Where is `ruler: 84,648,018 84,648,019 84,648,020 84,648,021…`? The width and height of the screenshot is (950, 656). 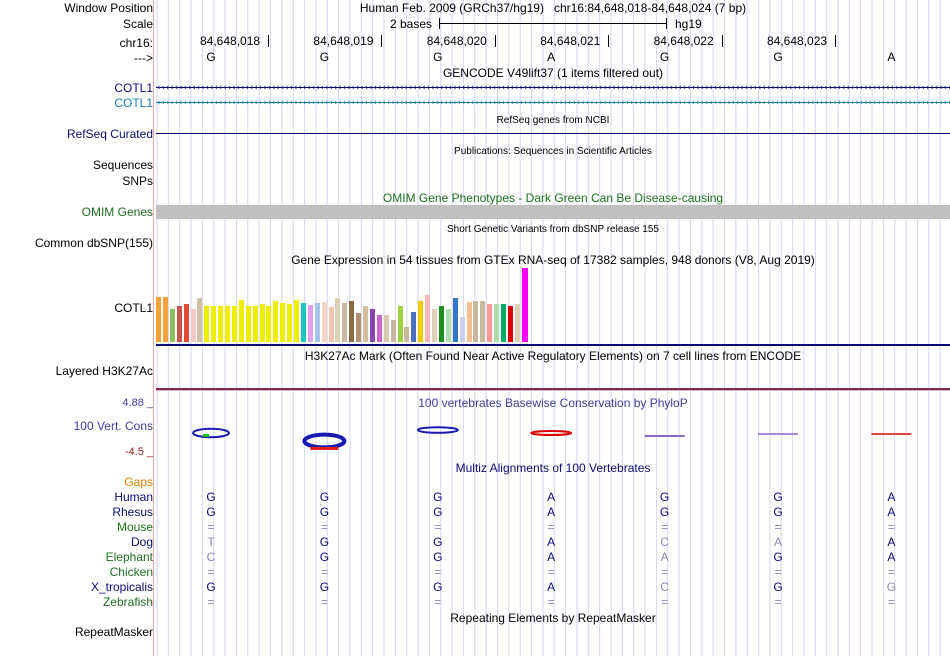 ruler: 84,648,018 84,648,019 84,648,020 84,648,021… is located at coordinates (553, 42).